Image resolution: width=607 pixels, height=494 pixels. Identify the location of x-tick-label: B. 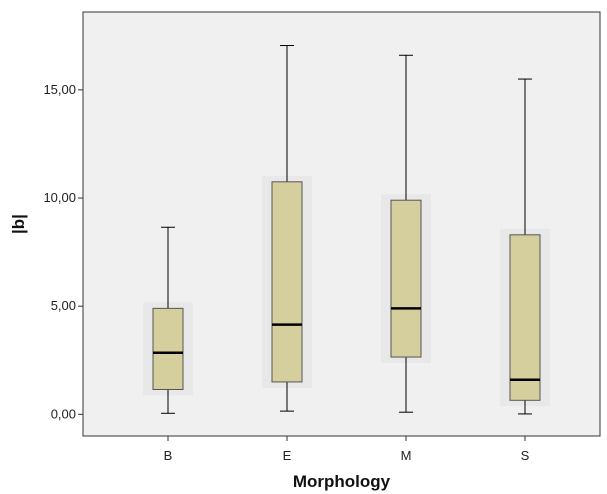
(168, 455).